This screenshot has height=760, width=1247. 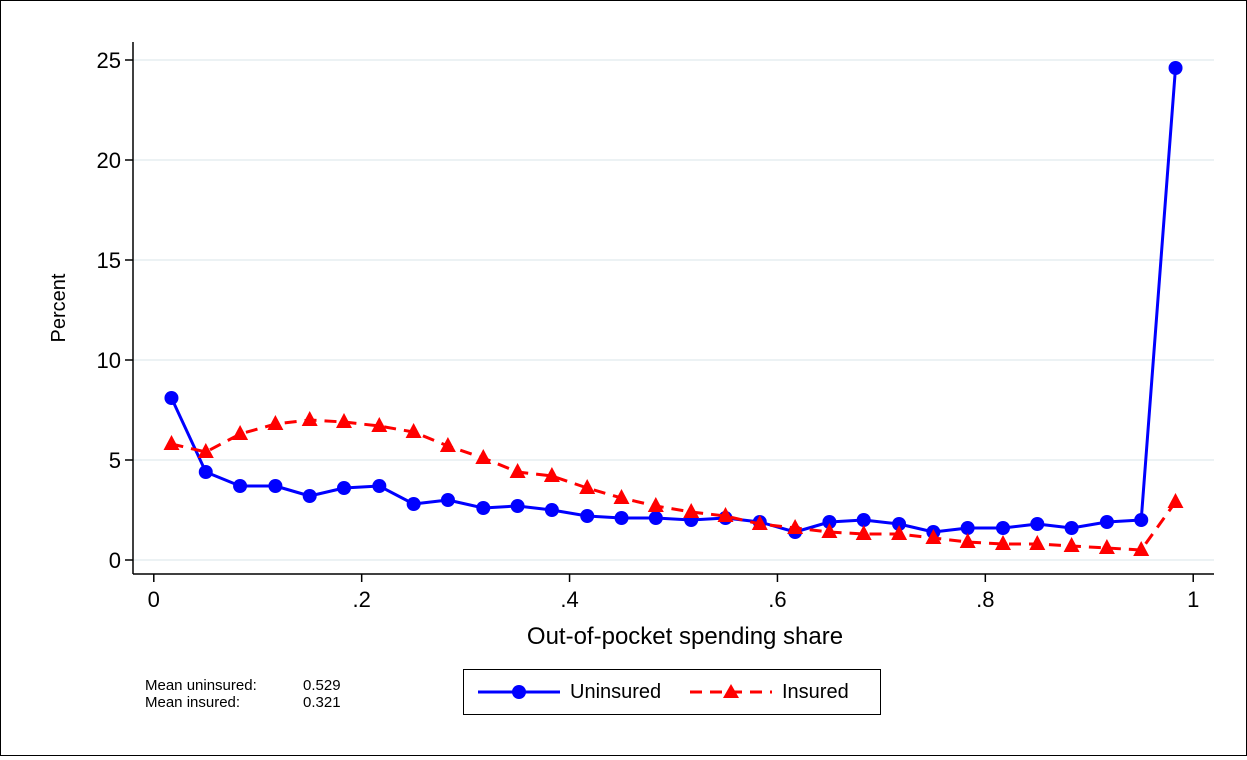 What do you see at coordinates (685, 636) in the screenshot?
I see `x-axis-label: Out-of-pocket spending share` at bounding box center [685, 636].